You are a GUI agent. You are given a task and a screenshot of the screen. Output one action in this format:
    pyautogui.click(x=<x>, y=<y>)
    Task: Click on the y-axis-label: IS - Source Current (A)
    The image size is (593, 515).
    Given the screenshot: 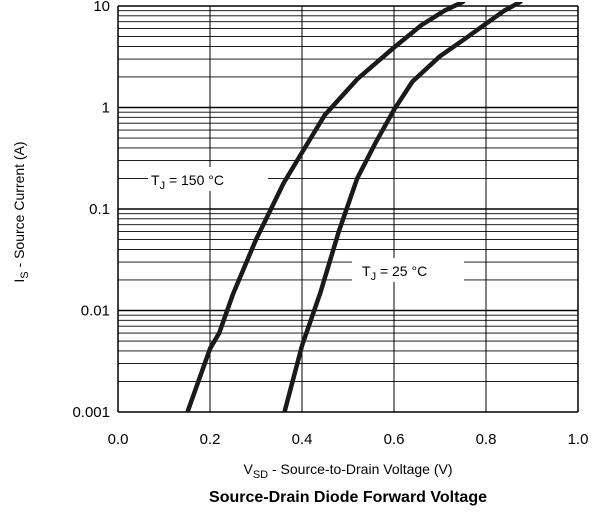 What is the action you would take?
    pyautogui.click(x=21, y=211)
    